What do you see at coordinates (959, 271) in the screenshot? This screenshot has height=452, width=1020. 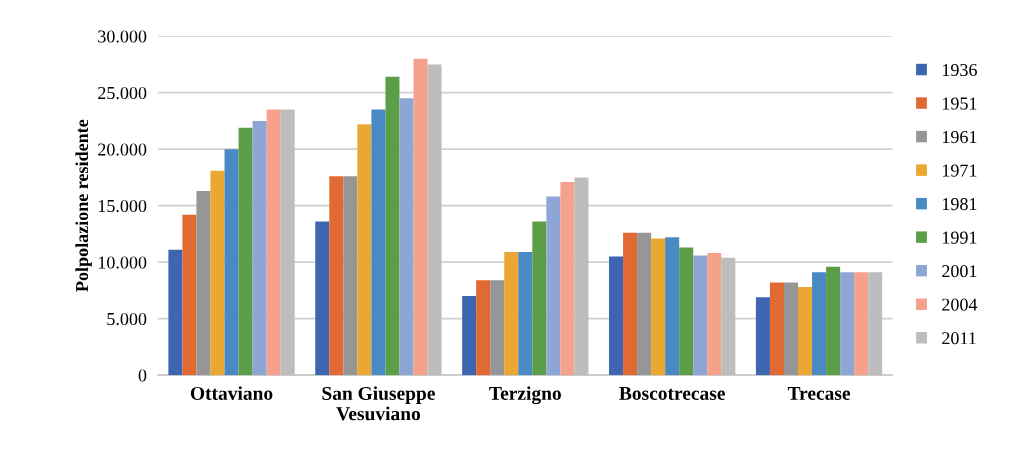 I see `legend-label: 2001` at bounding box center [959, 271].